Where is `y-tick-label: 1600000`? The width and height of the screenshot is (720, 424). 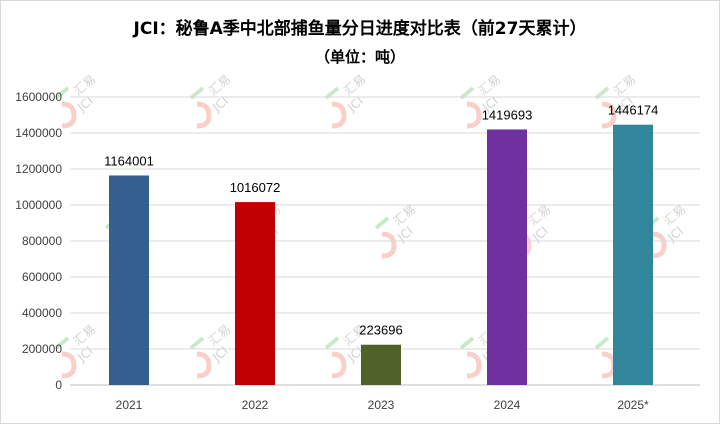 y-tick-label: 1600000 is located at coordinates (38, 97).